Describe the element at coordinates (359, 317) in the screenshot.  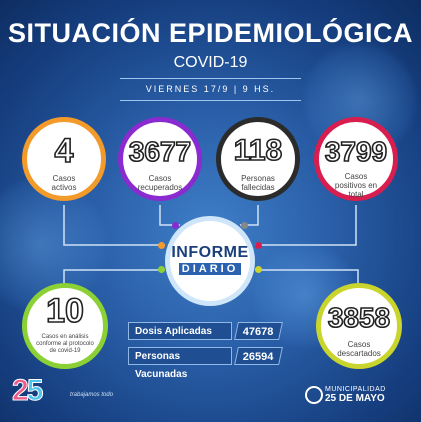
I see `discarded-cases-value: 3858` at that location.